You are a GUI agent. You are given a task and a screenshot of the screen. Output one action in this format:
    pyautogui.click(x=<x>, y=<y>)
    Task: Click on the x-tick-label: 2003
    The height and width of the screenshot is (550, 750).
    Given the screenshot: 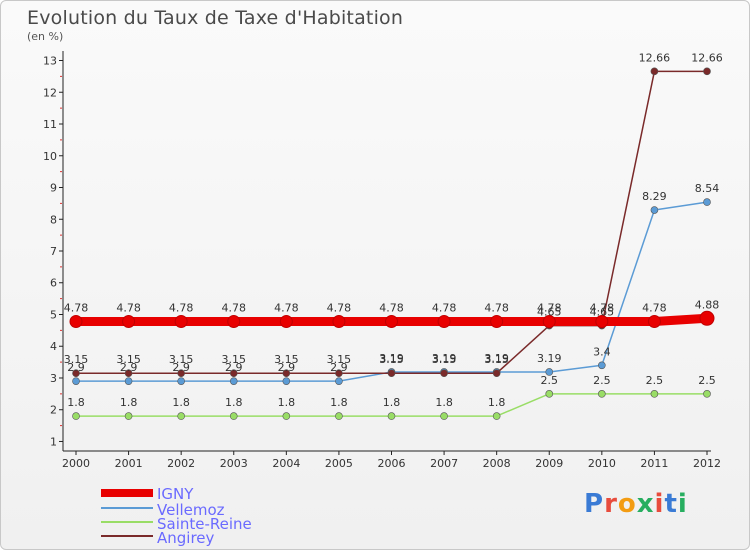 What is the action you would take?
    pyautogui.click(x=234, y=463)
    